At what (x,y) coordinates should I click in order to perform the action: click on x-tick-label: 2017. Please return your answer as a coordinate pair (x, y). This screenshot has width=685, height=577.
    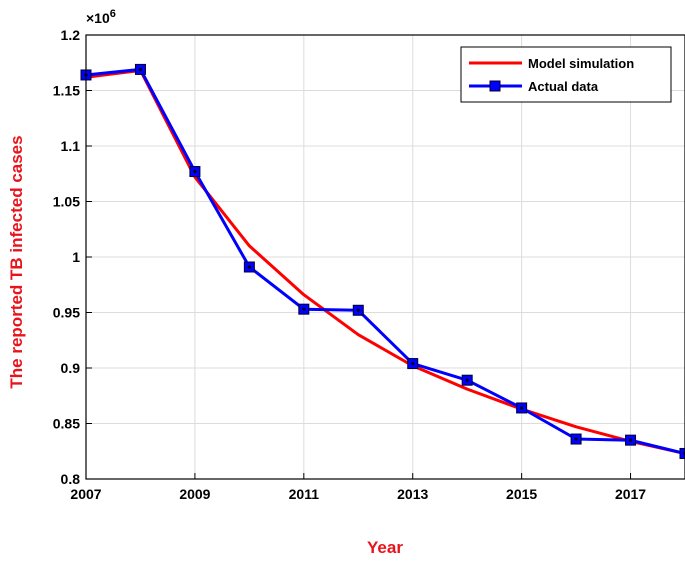
    Looking at the image, I should click on (630, 494).